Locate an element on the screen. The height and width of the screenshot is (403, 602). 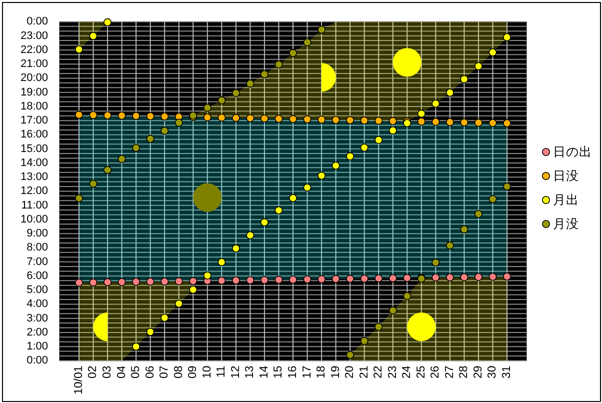
x-tick-label: 23 is located at coordinates (392, 372).